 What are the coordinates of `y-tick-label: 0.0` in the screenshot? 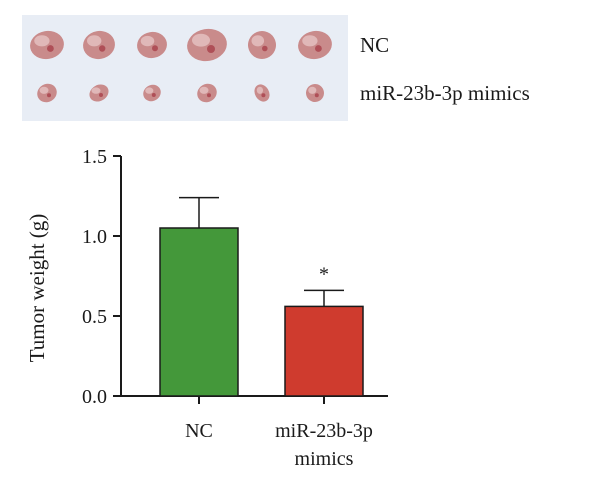 It's located at (94, 397).